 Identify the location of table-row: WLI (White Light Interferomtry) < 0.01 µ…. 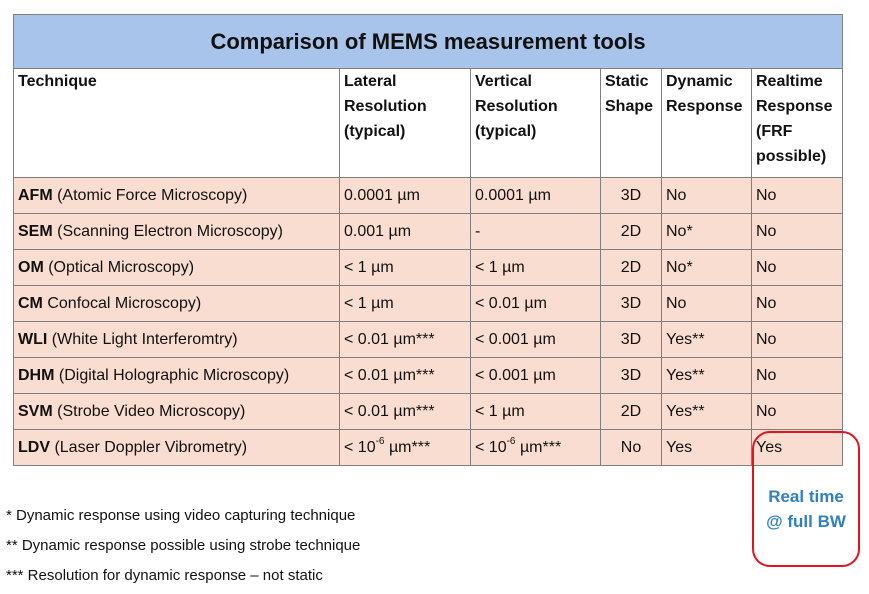
(428, 339).